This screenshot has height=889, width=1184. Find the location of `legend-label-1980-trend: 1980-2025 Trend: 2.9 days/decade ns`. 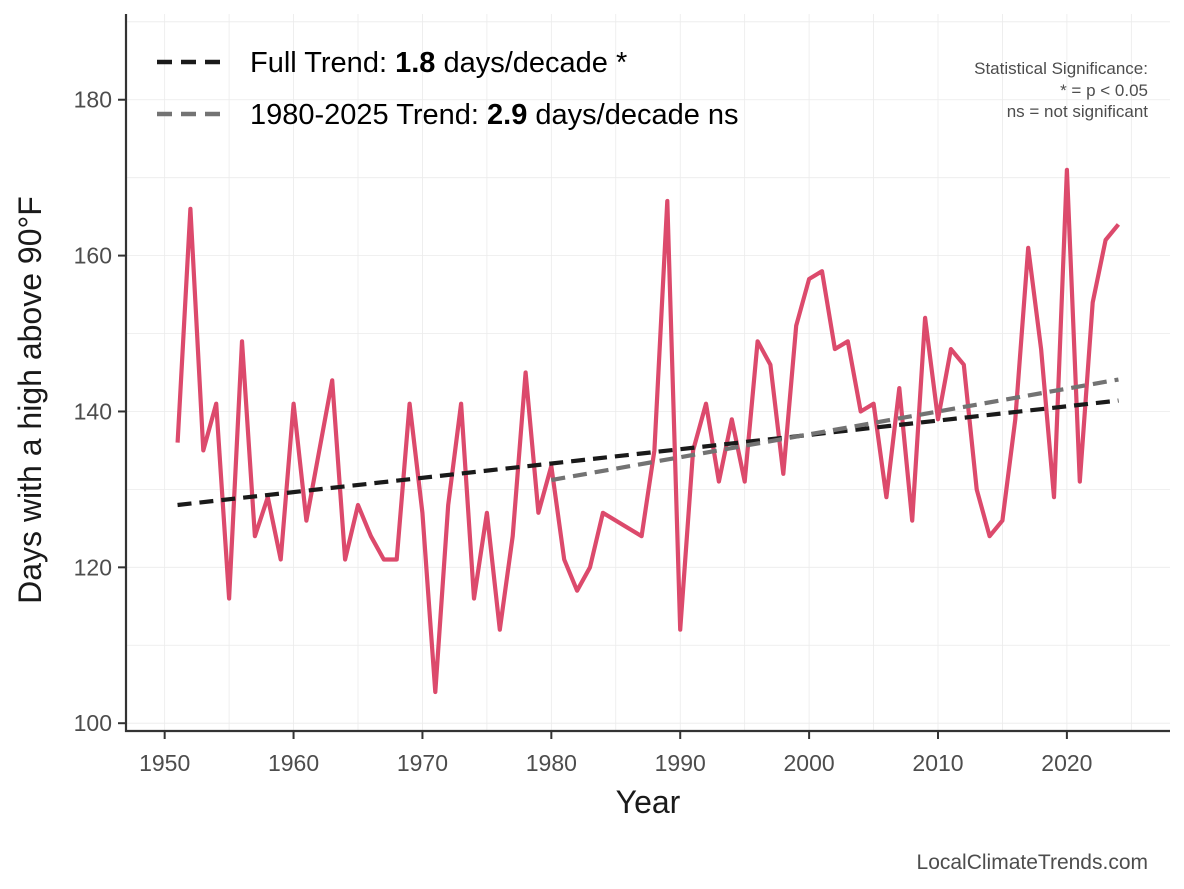

legend-label-1980-trend: 1980-2025 Trend: 2.9 days/decade ns is located at coordinates (494, 115).